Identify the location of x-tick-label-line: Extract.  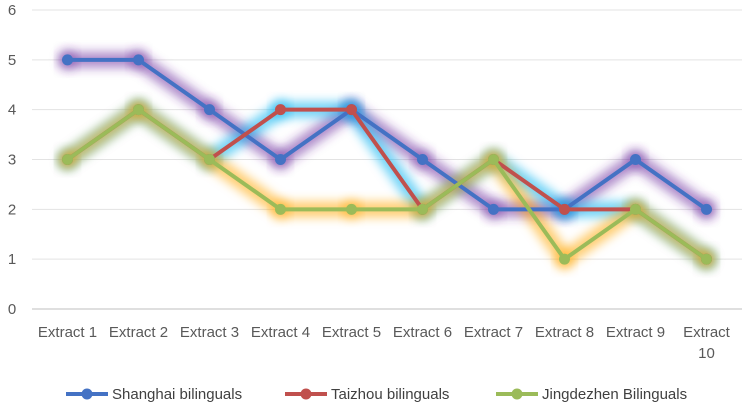
(707, 332).